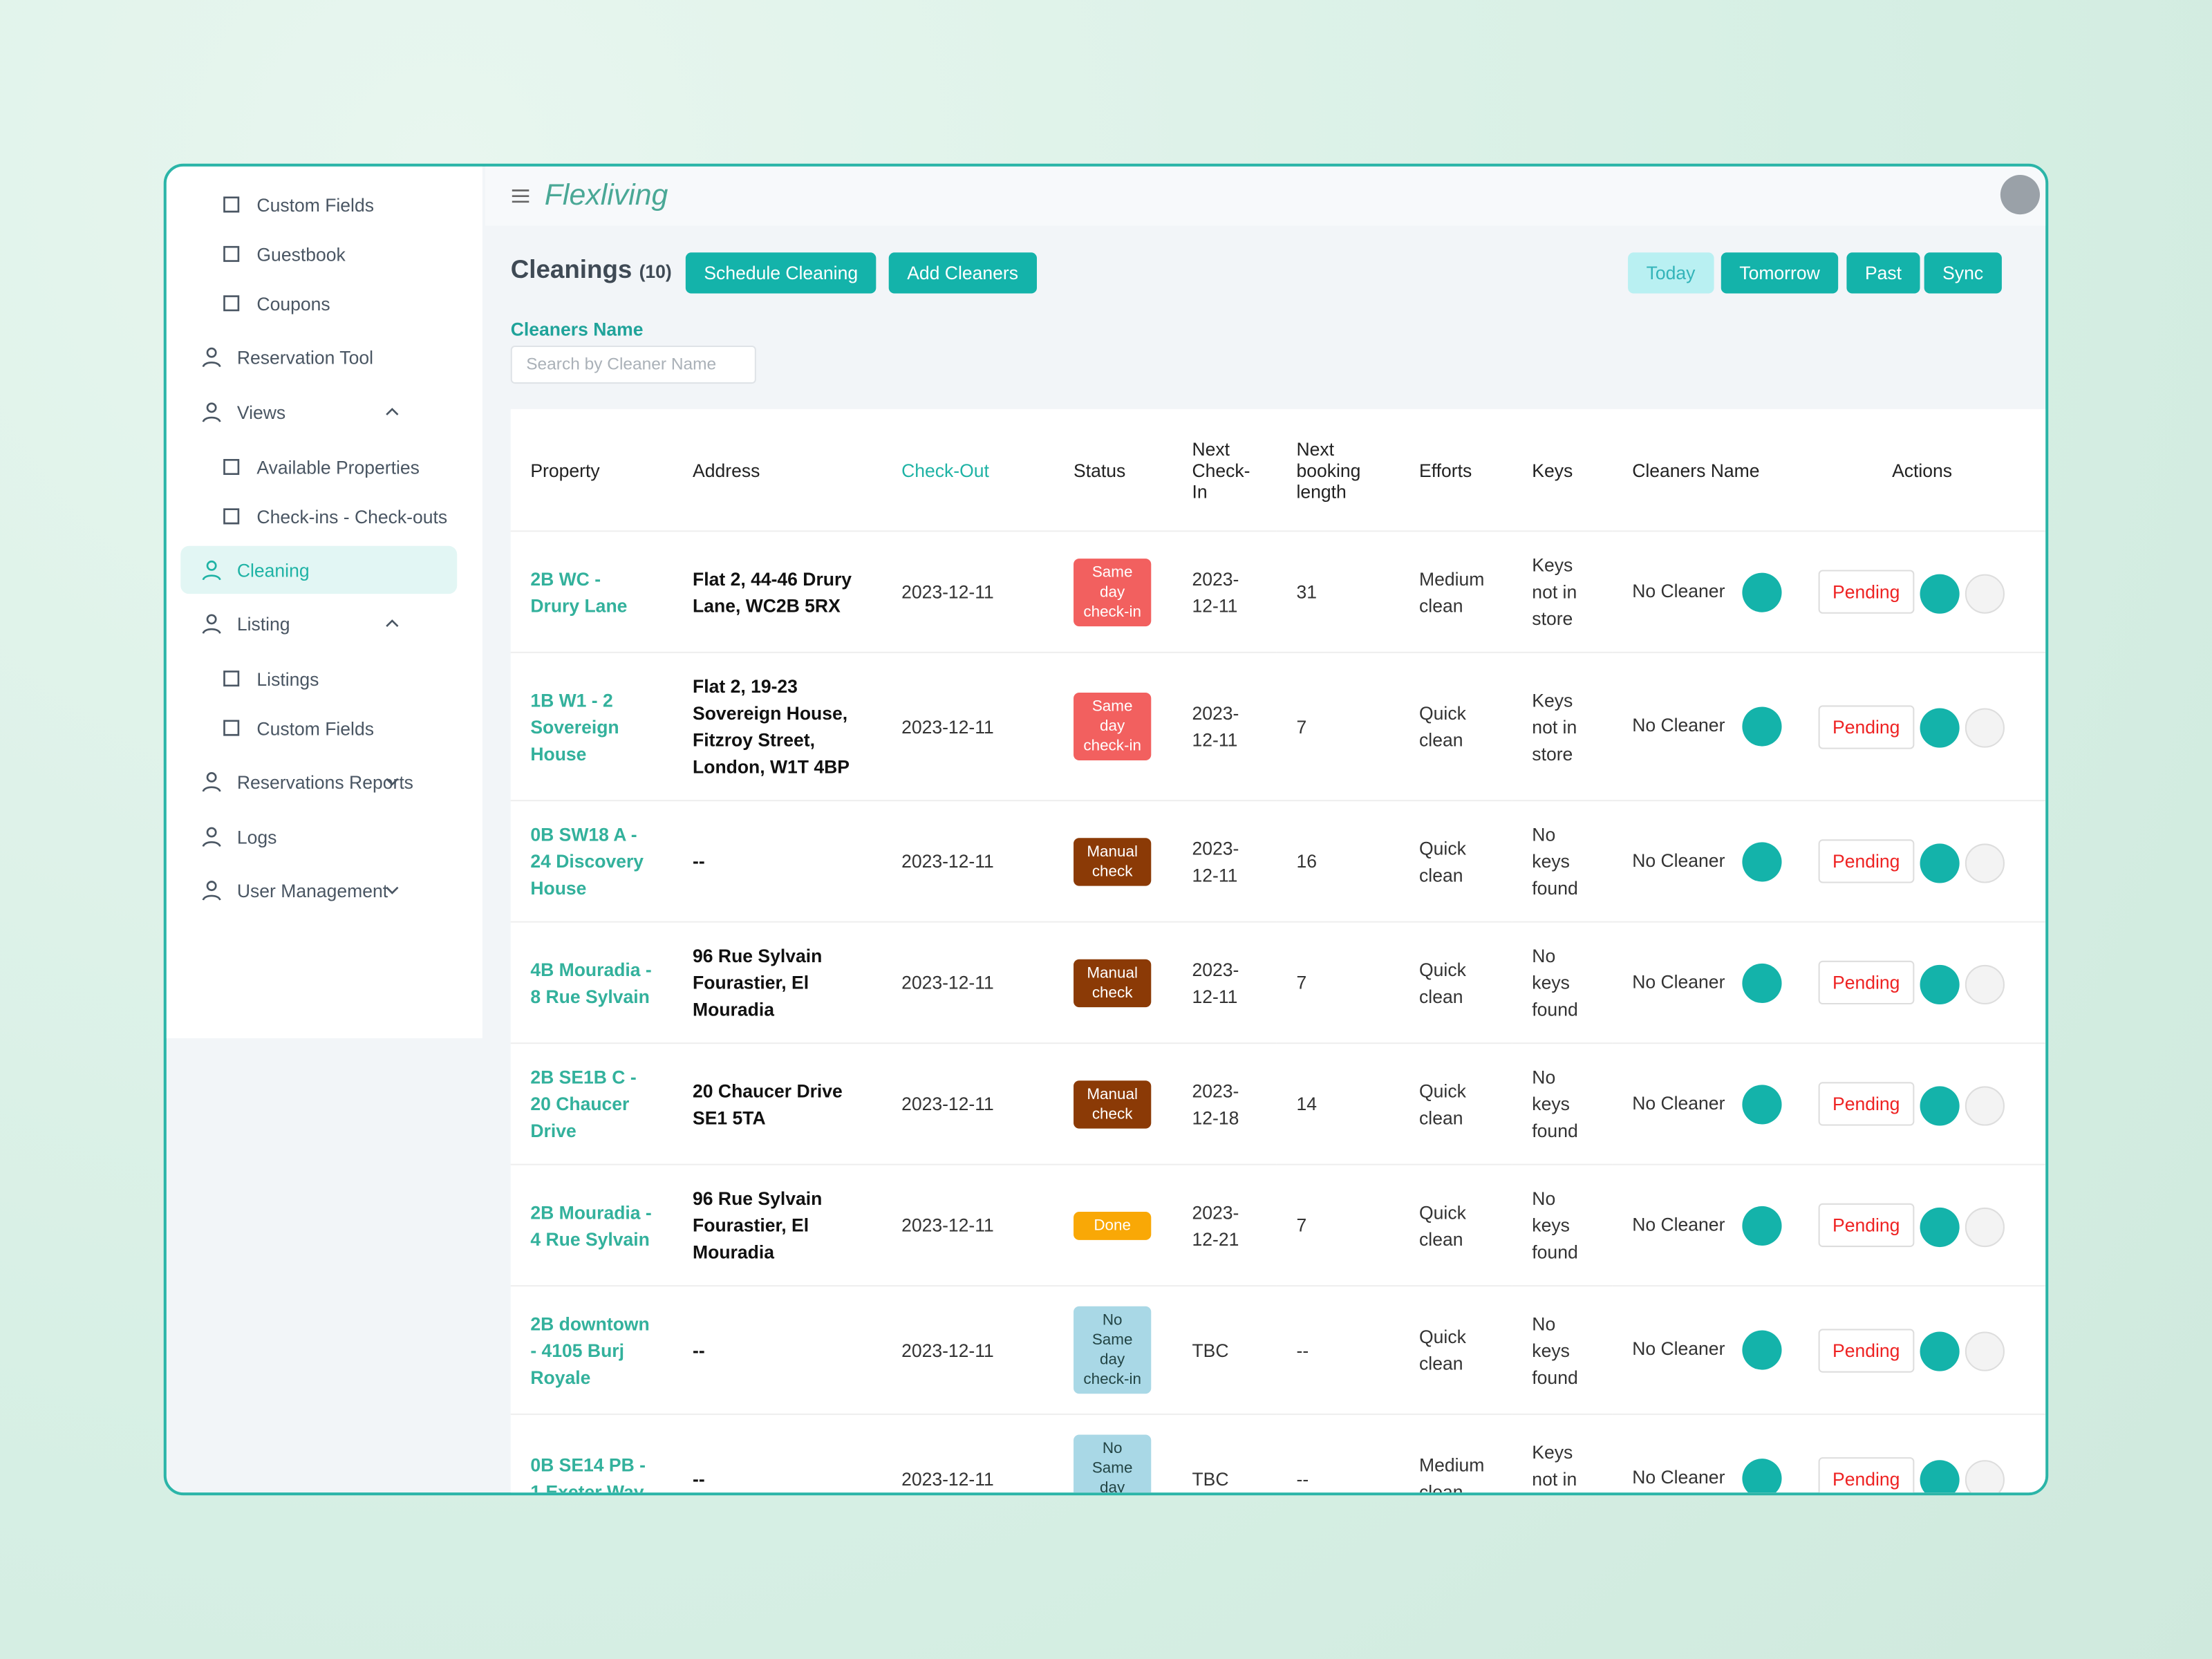 The height and width of the screenshot is (1659, 2212). What do you see at coordinates (633, 364) in the screenshot?
I see `search-input: Search by Cleaner Name` at bounding box center [633, 364].